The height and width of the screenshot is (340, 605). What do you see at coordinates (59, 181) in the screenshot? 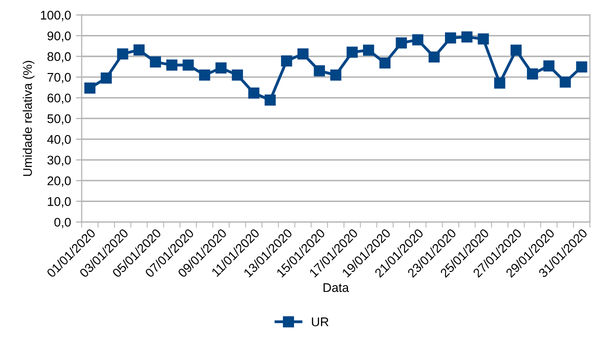
I see `y-tick-label: 20,0` at bounding box center [59, 181].